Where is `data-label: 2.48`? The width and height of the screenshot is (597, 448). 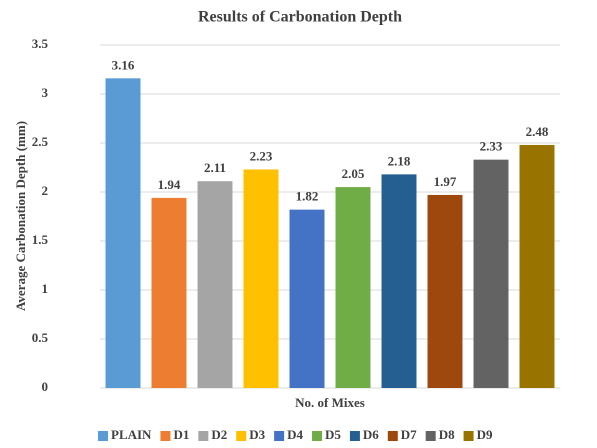
data-label: 2.48 is located at coordinates (537, 131).